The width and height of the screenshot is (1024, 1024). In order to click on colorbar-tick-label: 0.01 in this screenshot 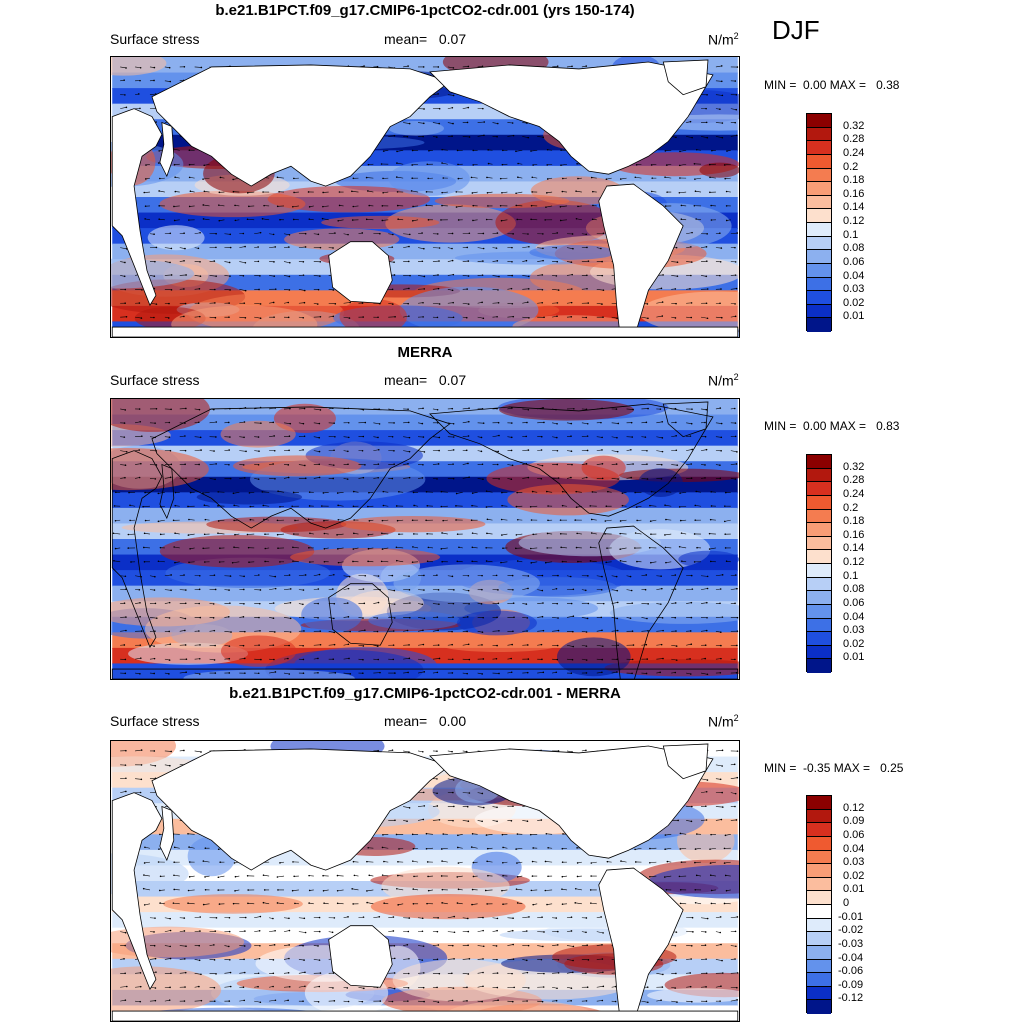, I will do `click(854, 316)`.